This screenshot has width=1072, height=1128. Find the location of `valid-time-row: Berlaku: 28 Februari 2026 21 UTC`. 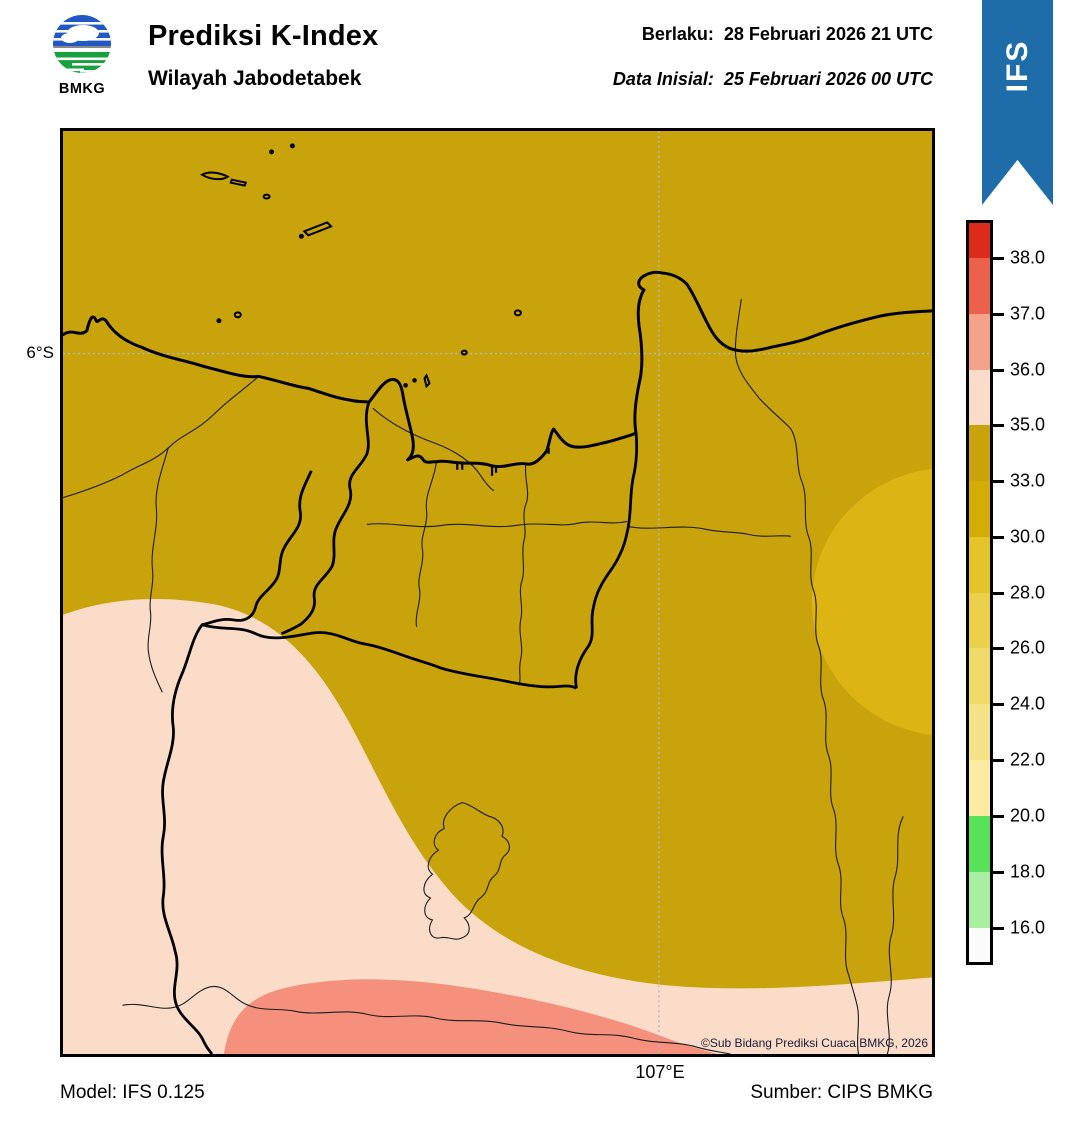

valid-time-row: Berlaku: 28 Februari 2026 21 UTC is located at coordinates (787, 34).